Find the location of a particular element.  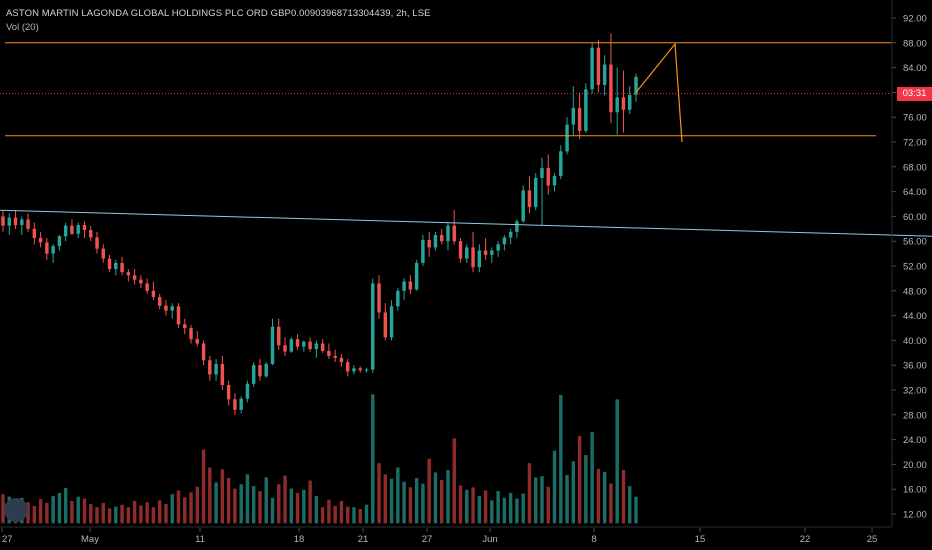

x-tick-label: 25 is located at coordinates (872, 539).